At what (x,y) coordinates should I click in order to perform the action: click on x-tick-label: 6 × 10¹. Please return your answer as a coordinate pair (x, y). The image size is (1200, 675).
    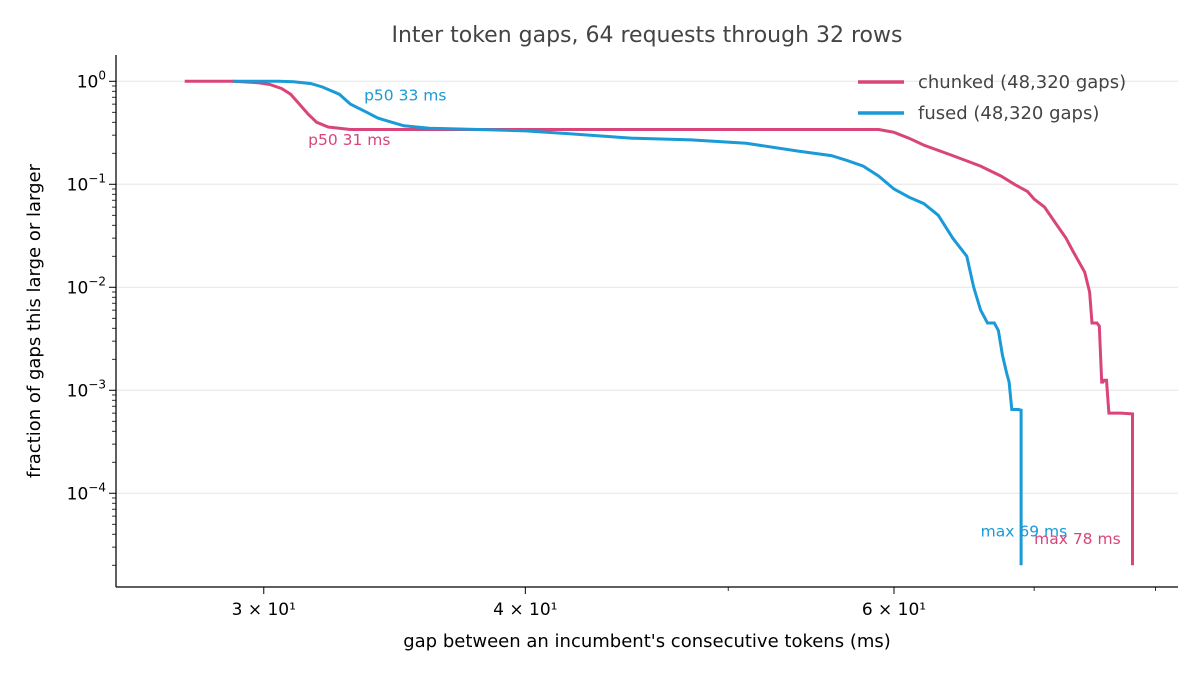
    Looking at the image, I should click on (894, 610).